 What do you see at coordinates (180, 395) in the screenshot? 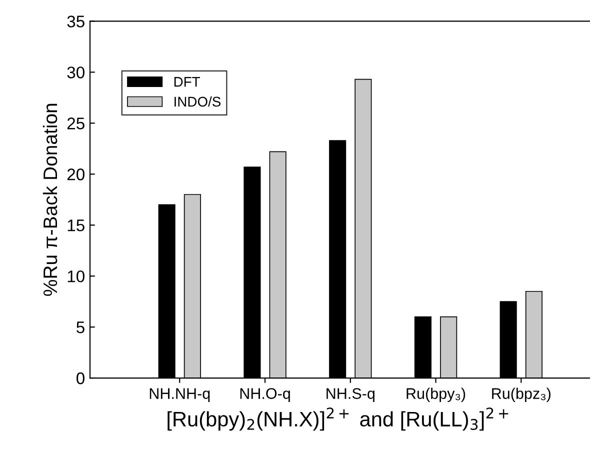
I see `x-tick-label: NH.NH-q` at bounding box center [180, 395].